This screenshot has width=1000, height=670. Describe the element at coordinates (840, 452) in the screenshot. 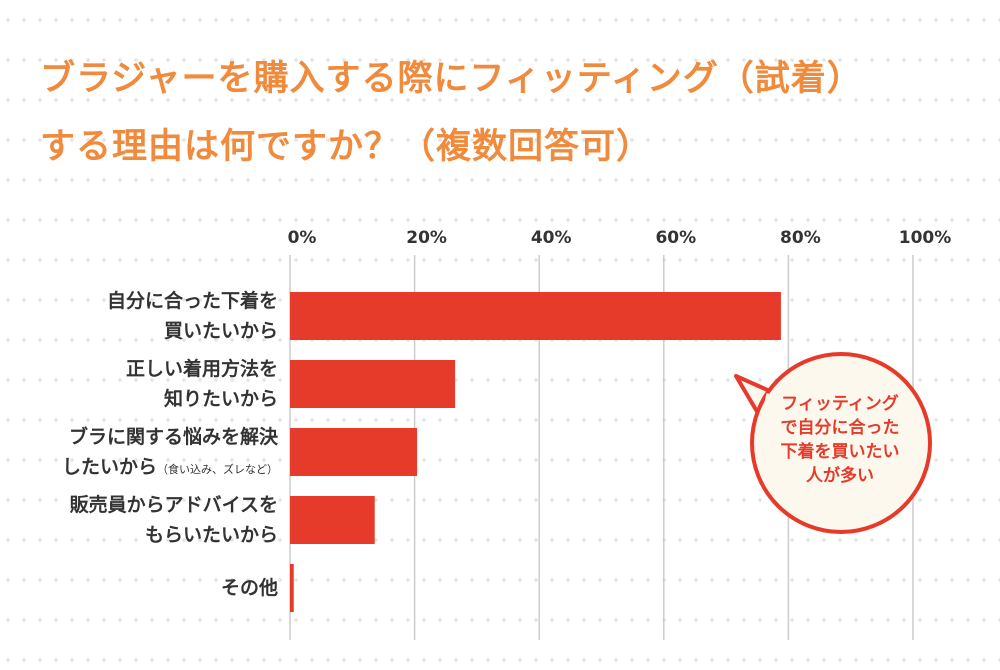

I see `annotation-line: 下着を買いたい` at that location.